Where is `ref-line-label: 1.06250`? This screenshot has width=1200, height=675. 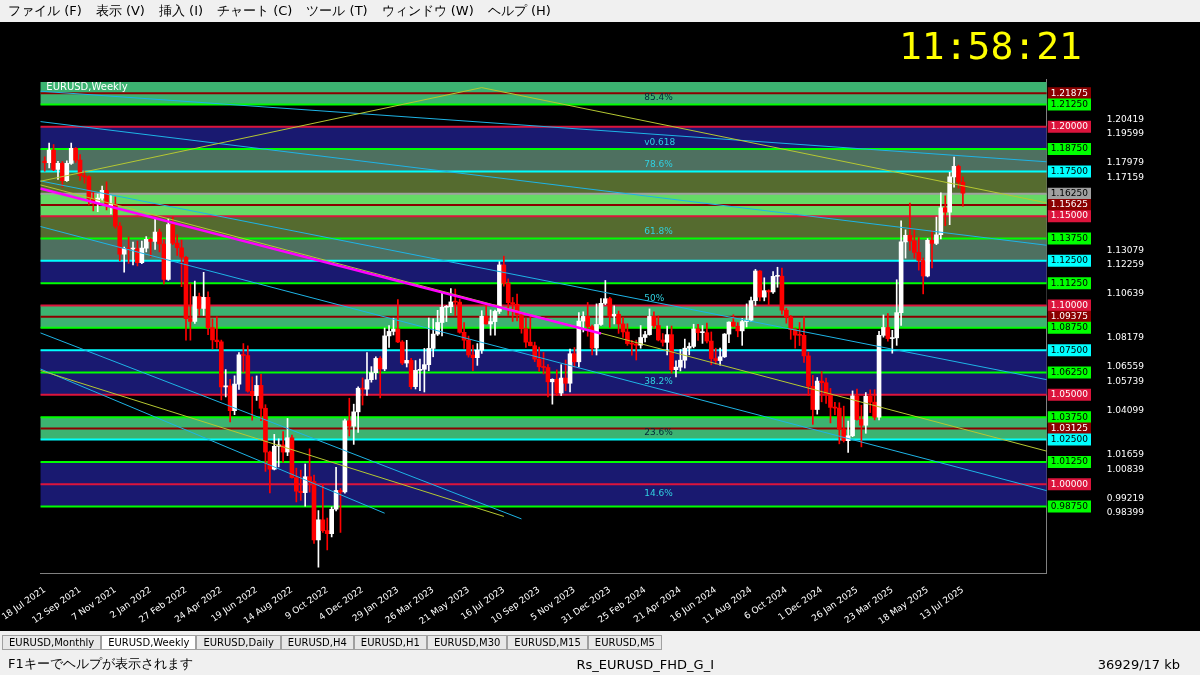
ref-line-label: 1.06250 is located at coordinates (1069, 371).